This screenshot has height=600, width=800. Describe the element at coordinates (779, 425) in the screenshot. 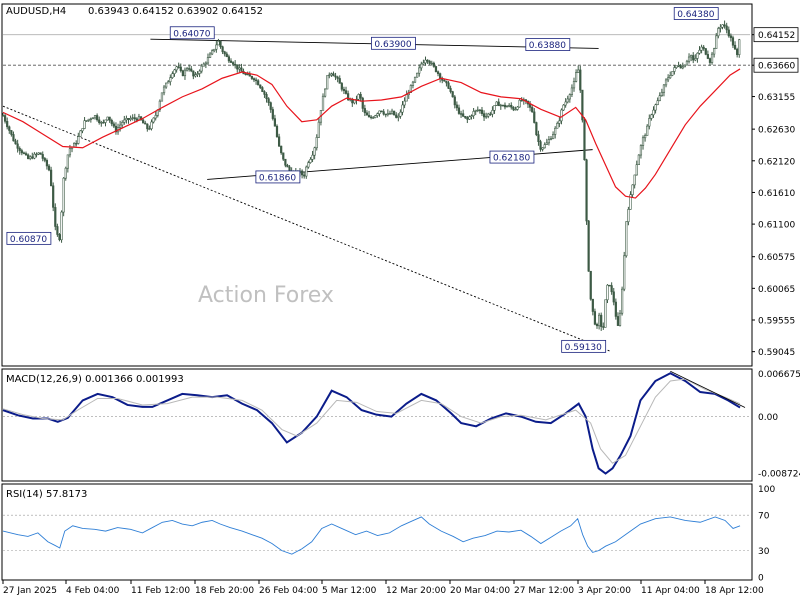

I see `macd-axis: 0.006675 0.00 -0.008724` at that location.